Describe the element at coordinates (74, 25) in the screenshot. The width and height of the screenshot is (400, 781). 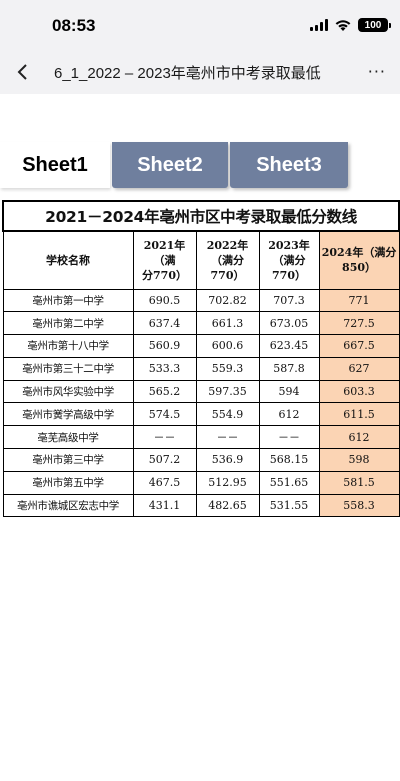
I see `status-time: 08:53` at that location.